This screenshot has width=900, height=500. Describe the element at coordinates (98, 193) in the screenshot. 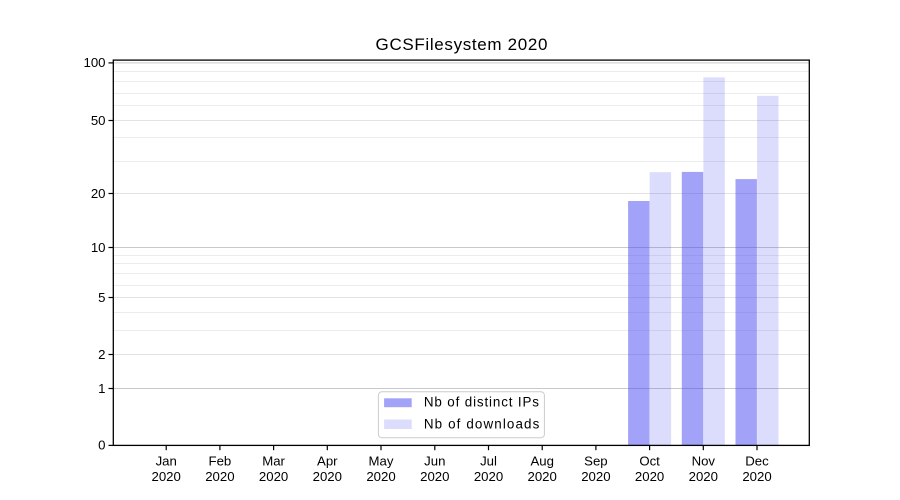

I see `svg-text: 20` at that location.